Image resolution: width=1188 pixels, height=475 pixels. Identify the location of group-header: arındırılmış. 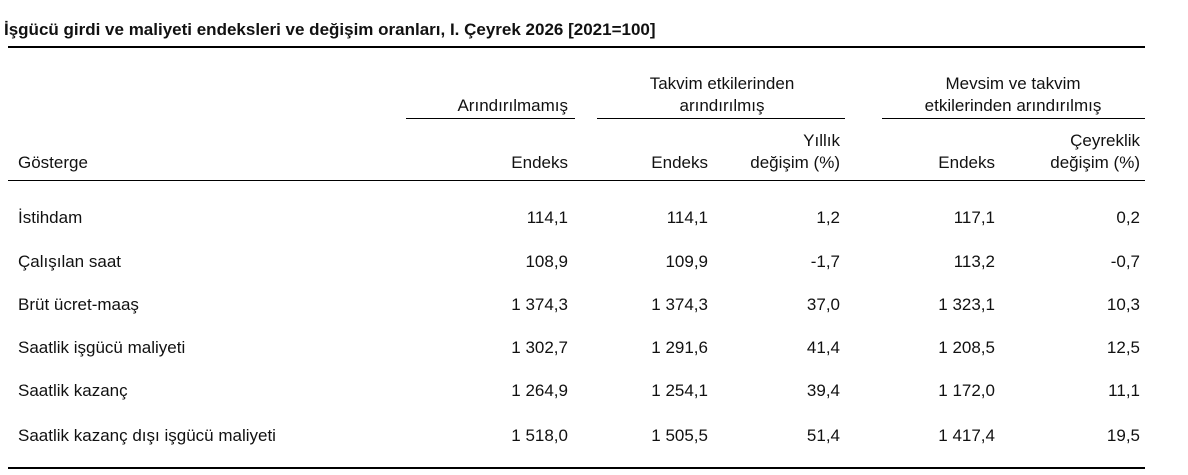
(722, 105).